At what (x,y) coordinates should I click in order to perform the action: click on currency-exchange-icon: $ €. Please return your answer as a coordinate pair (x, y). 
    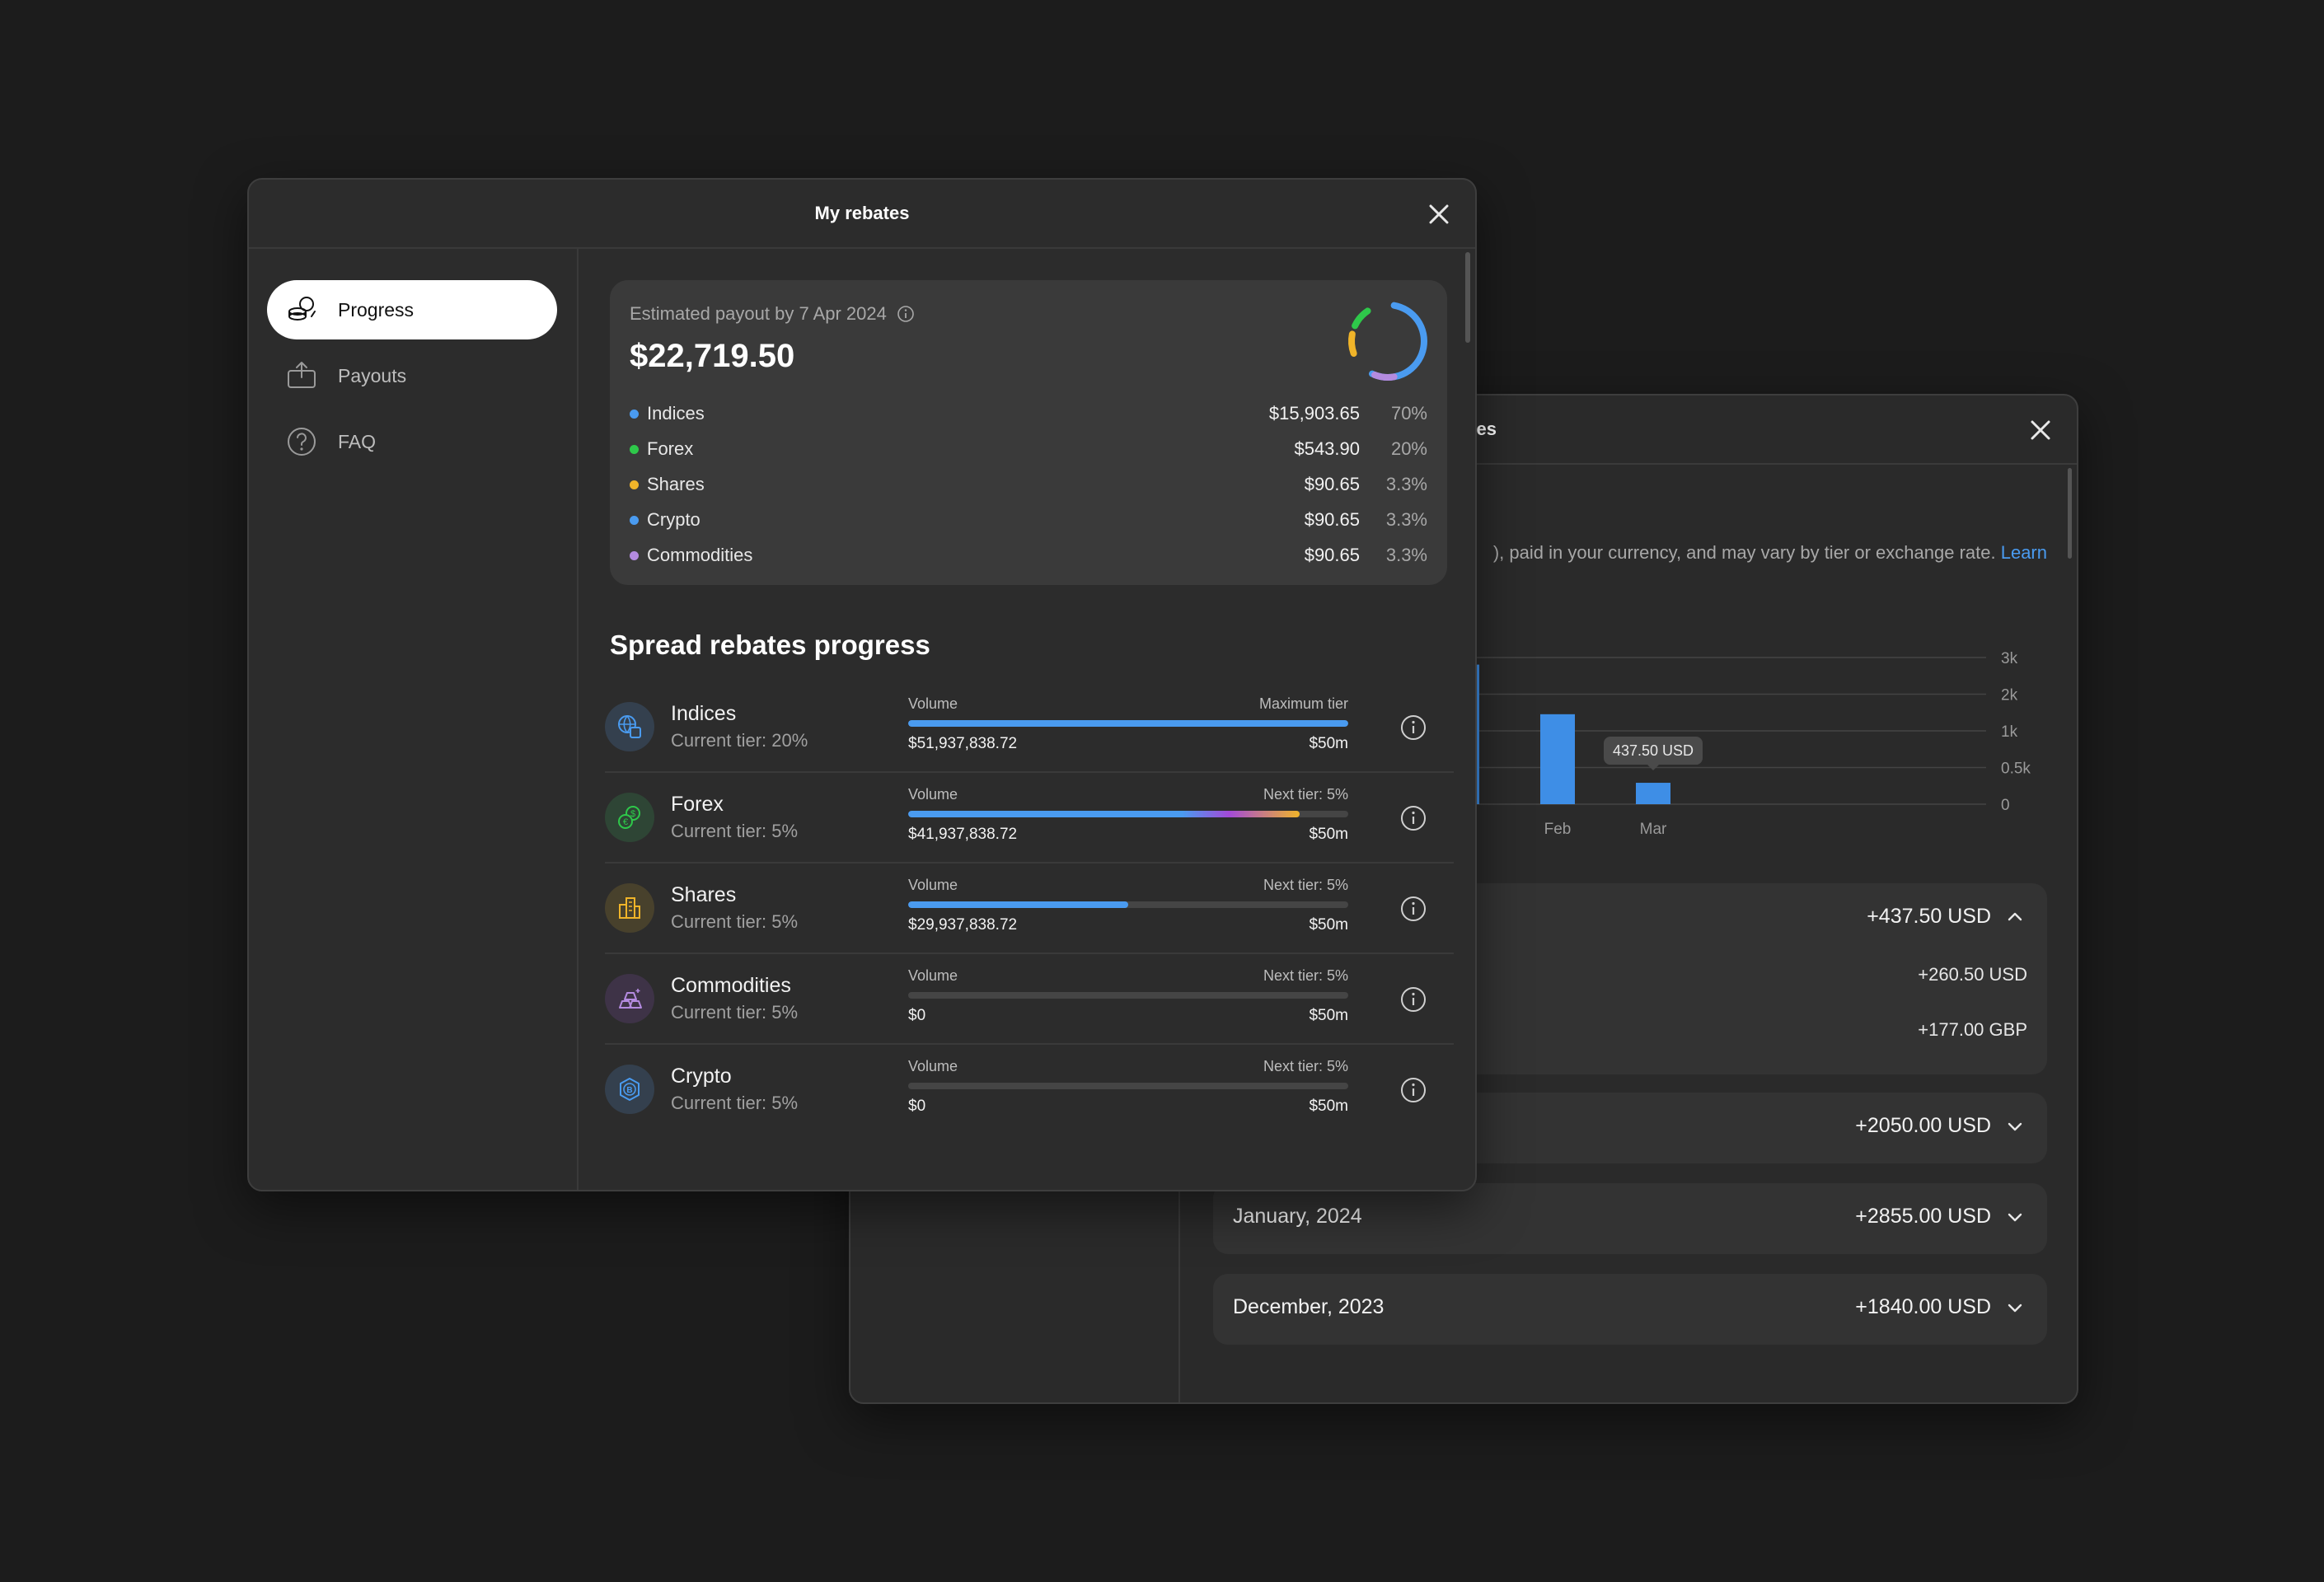
    Looking at the image, I should click on (629, 817).